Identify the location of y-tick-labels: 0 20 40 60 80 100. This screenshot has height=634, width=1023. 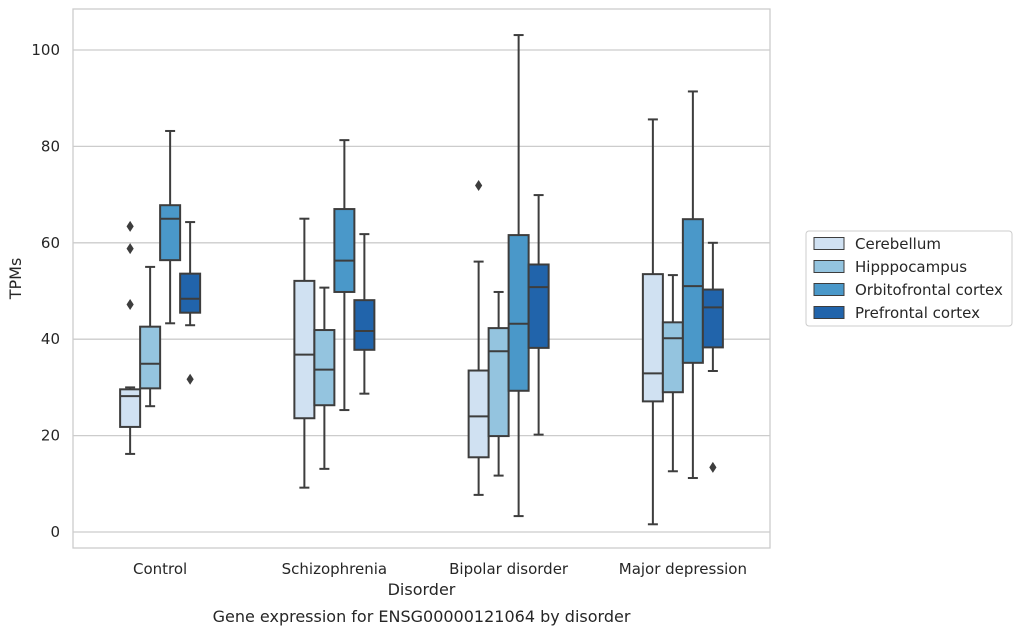
(45, 291).